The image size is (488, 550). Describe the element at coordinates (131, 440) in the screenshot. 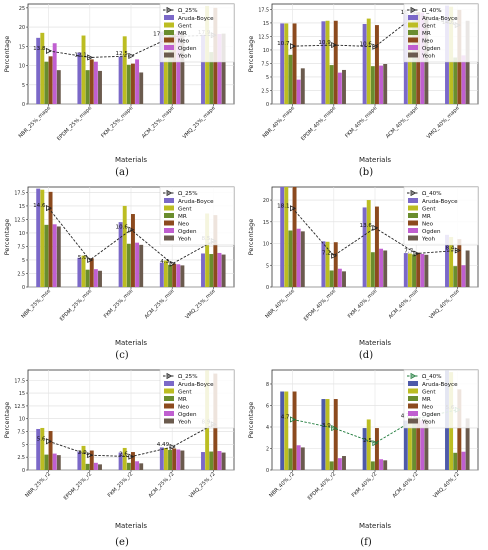

I see `series-line-omega` at that location.